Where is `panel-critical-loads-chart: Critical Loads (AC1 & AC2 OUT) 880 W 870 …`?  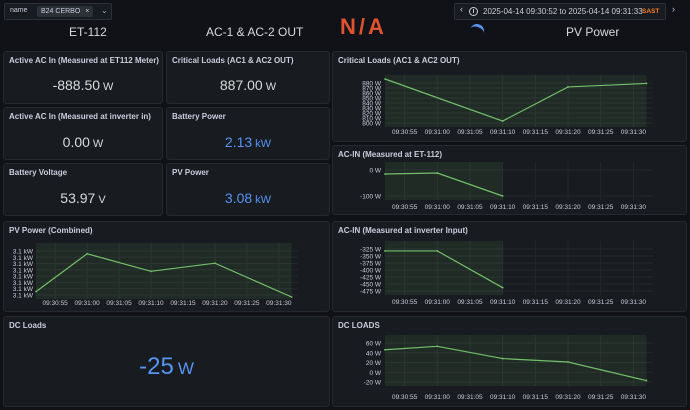 panel-critical-loads-chart: Critical Loads (AC1 & AC2 OUT) 880 W 870 … is located at coordinates (509, 96).